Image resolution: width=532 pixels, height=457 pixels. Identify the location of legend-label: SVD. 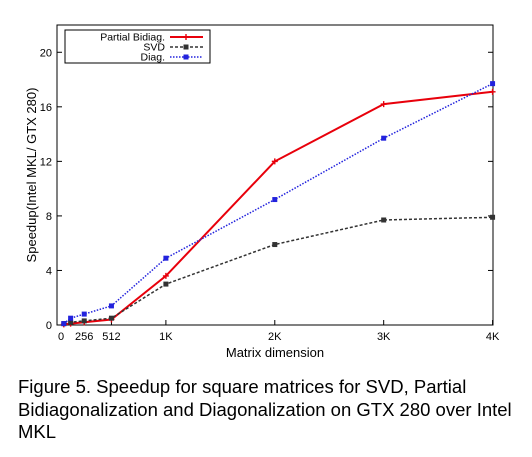
(154, 48).